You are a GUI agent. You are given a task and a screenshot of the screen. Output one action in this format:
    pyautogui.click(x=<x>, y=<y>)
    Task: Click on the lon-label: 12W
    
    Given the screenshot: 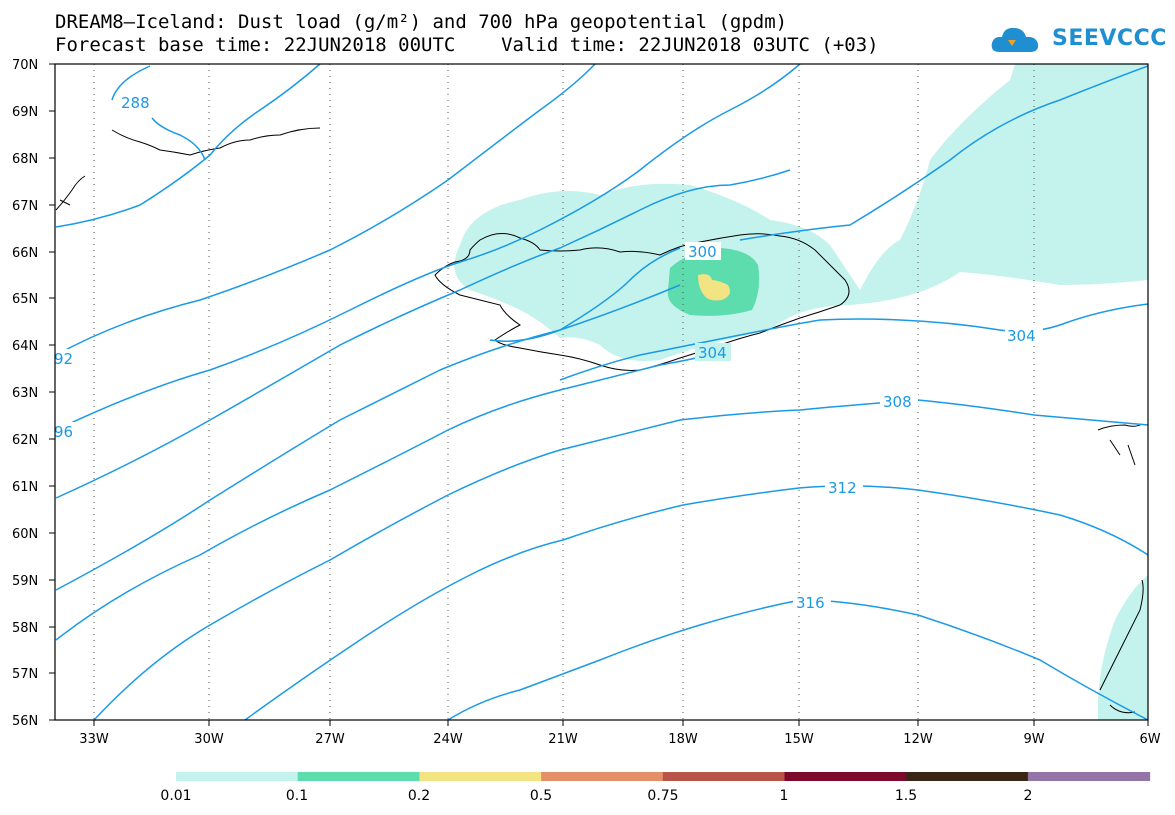 What is the action you would take?
    pyautogui.click(x=918, y=739)
    